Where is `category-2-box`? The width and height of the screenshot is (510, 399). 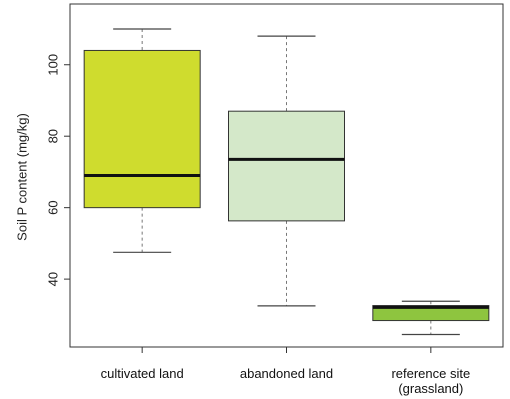 category-2-box is located at coordinates (286, 166).